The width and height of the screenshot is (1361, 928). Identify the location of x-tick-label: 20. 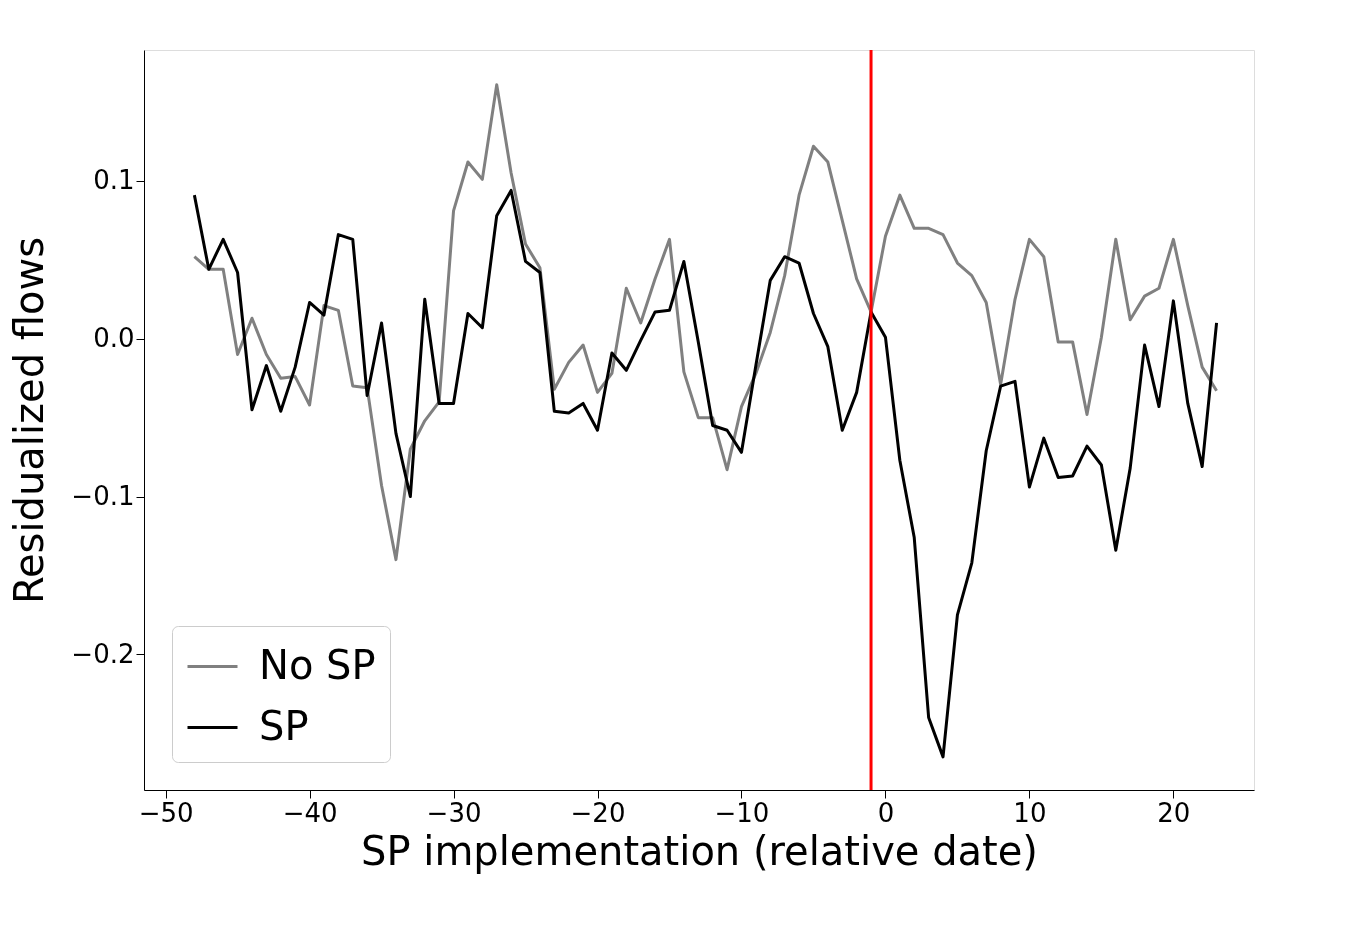
(1174, 812).